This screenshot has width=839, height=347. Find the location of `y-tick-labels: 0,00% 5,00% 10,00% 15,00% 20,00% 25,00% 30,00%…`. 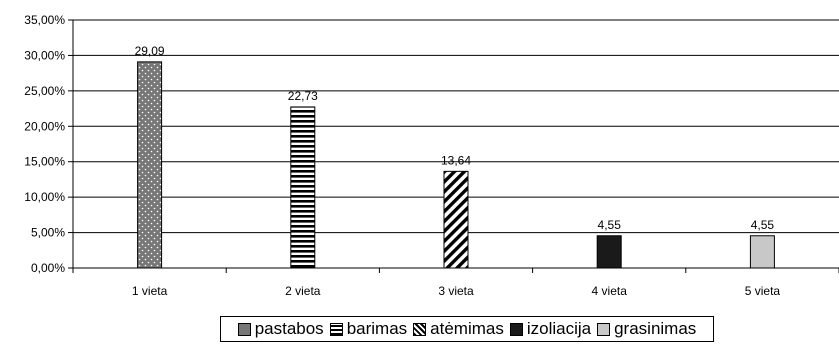

y-tick-labels: 0,00% 5,00% 10,00% 15,00% 20,00% 25,00% 30,00%… is located at coordinates (44, 144).